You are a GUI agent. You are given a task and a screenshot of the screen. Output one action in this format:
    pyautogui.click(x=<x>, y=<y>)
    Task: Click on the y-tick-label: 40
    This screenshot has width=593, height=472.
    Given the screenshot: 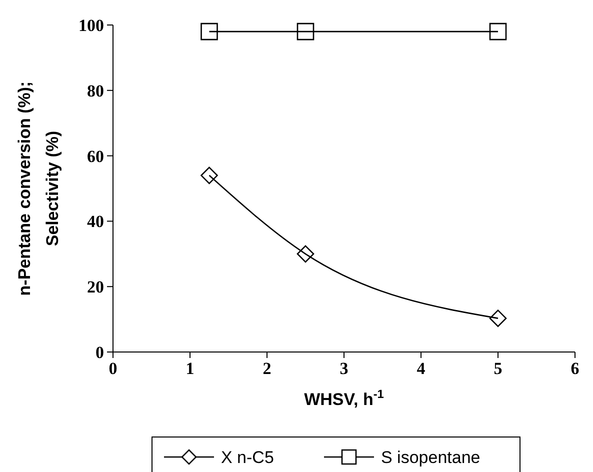 What is the action you would take?
    pyautogui.click(x=95, y=222)
    